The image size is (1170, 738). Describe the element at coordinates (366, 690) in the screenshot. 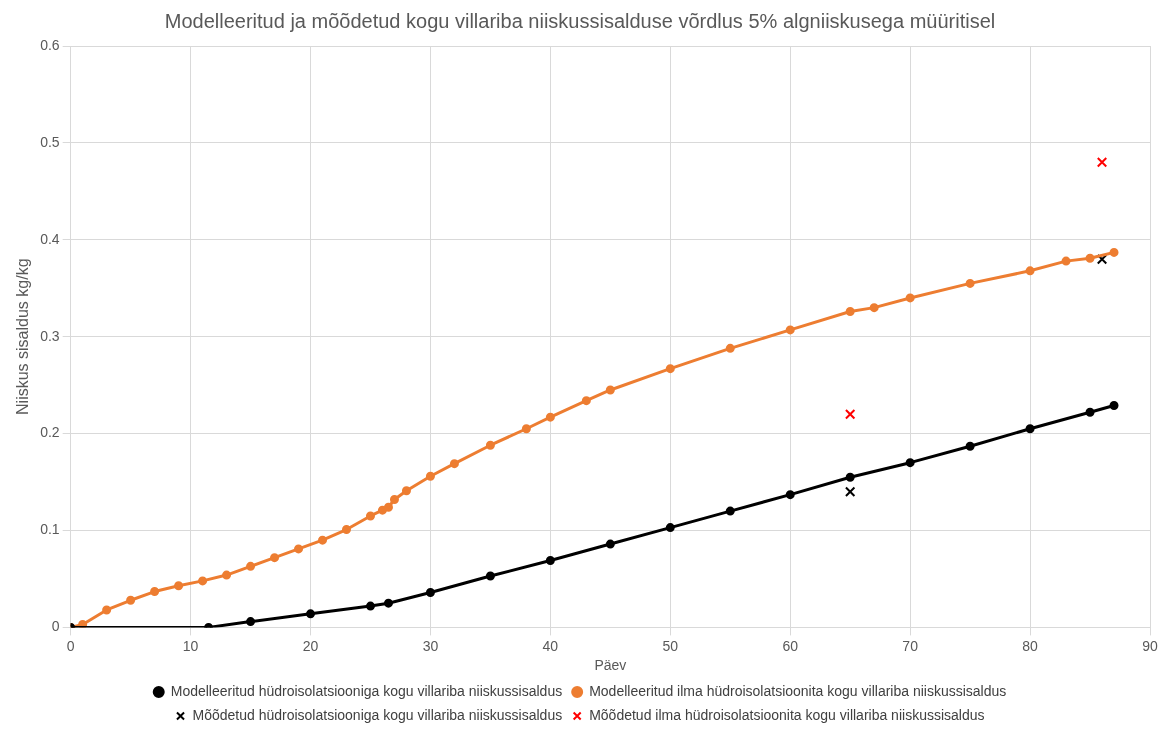

I see `legend-label: Modelleeritud hüdroisolatsiooniga kogu villariba niiskussisaldus` at that location.